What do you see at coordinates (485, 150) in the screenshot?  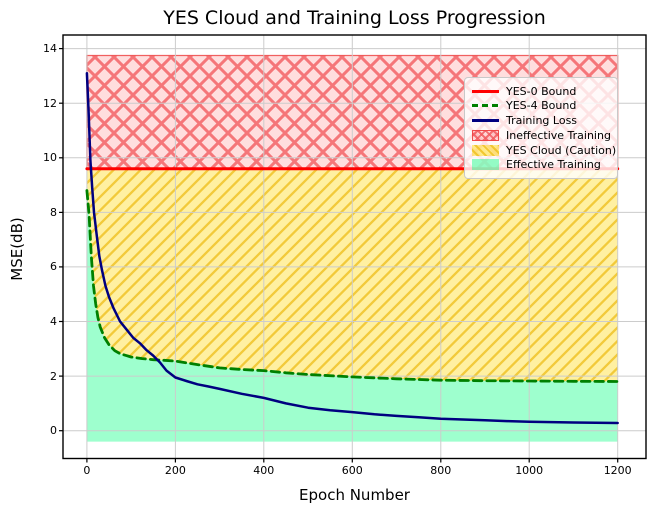 I see `legend-swatch-cloud-patch` at bounding box center [485, 150].